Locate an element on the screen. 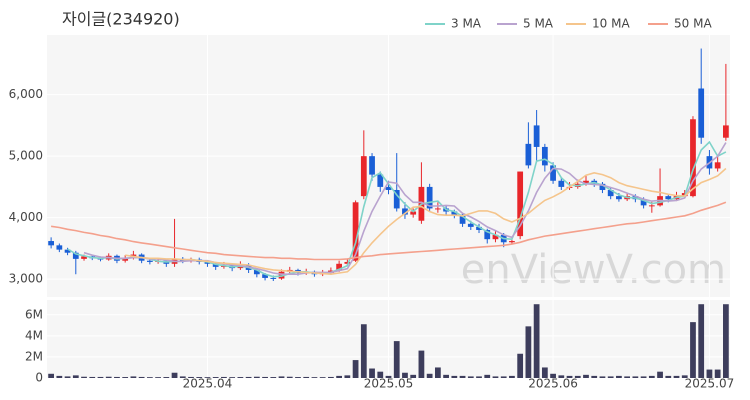  ma-line is located at coordinates (388, 231).